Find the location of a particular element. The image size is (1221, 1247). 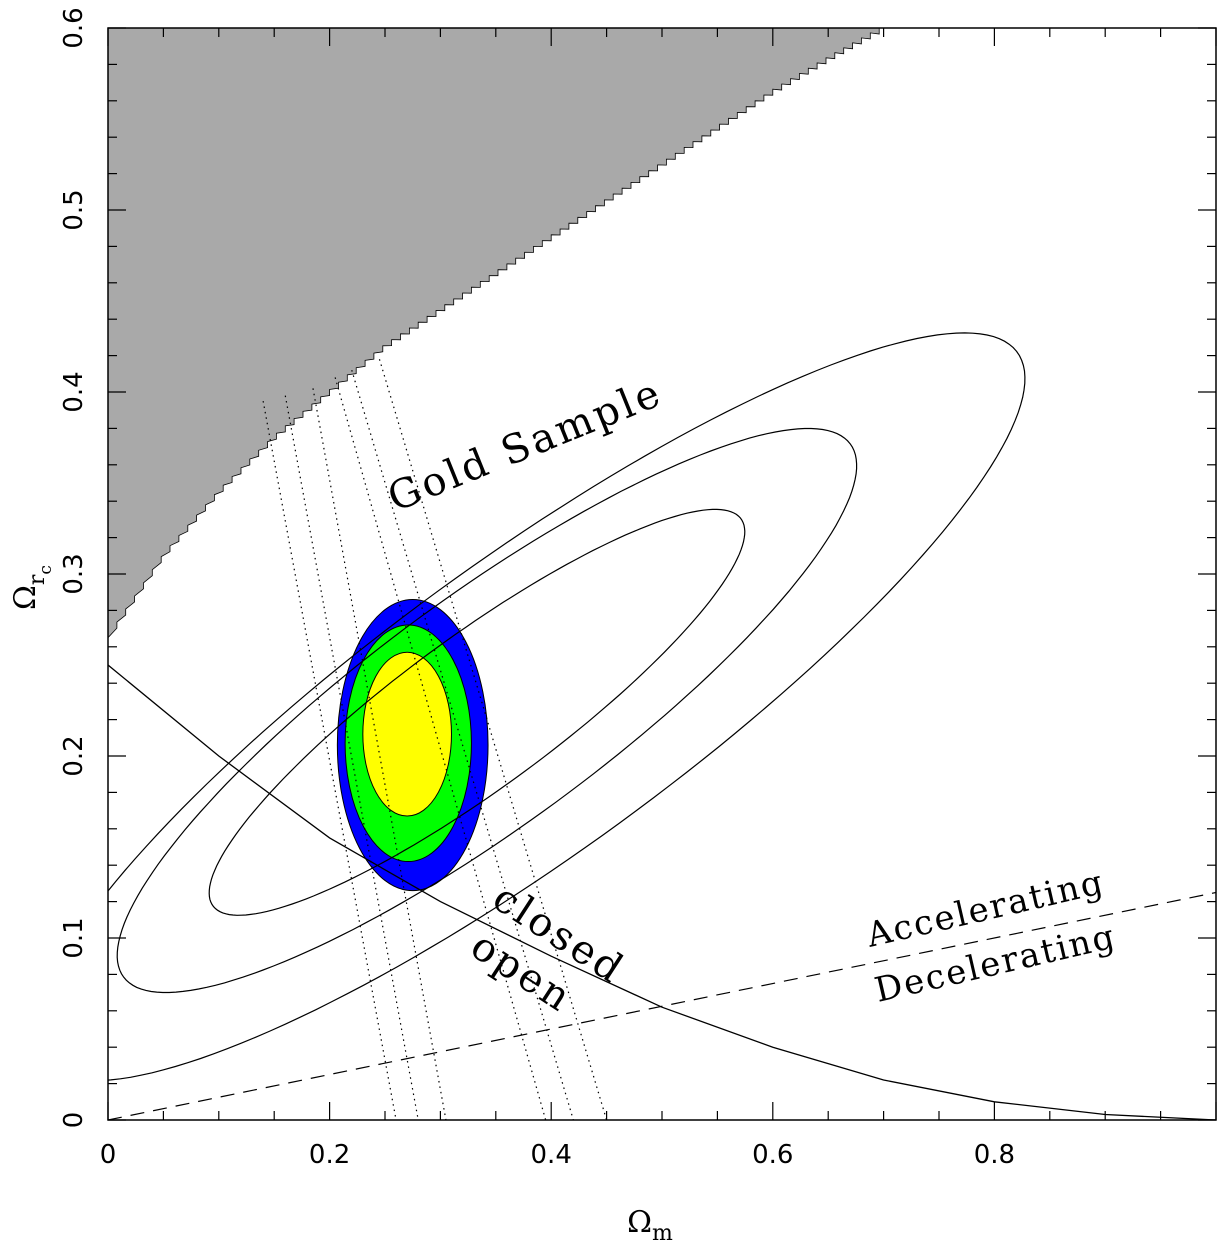

y-tick-labels: 0 0.1 0.2 0.3 0.4 0.5 0.6 is located at coordinates (74, 567).